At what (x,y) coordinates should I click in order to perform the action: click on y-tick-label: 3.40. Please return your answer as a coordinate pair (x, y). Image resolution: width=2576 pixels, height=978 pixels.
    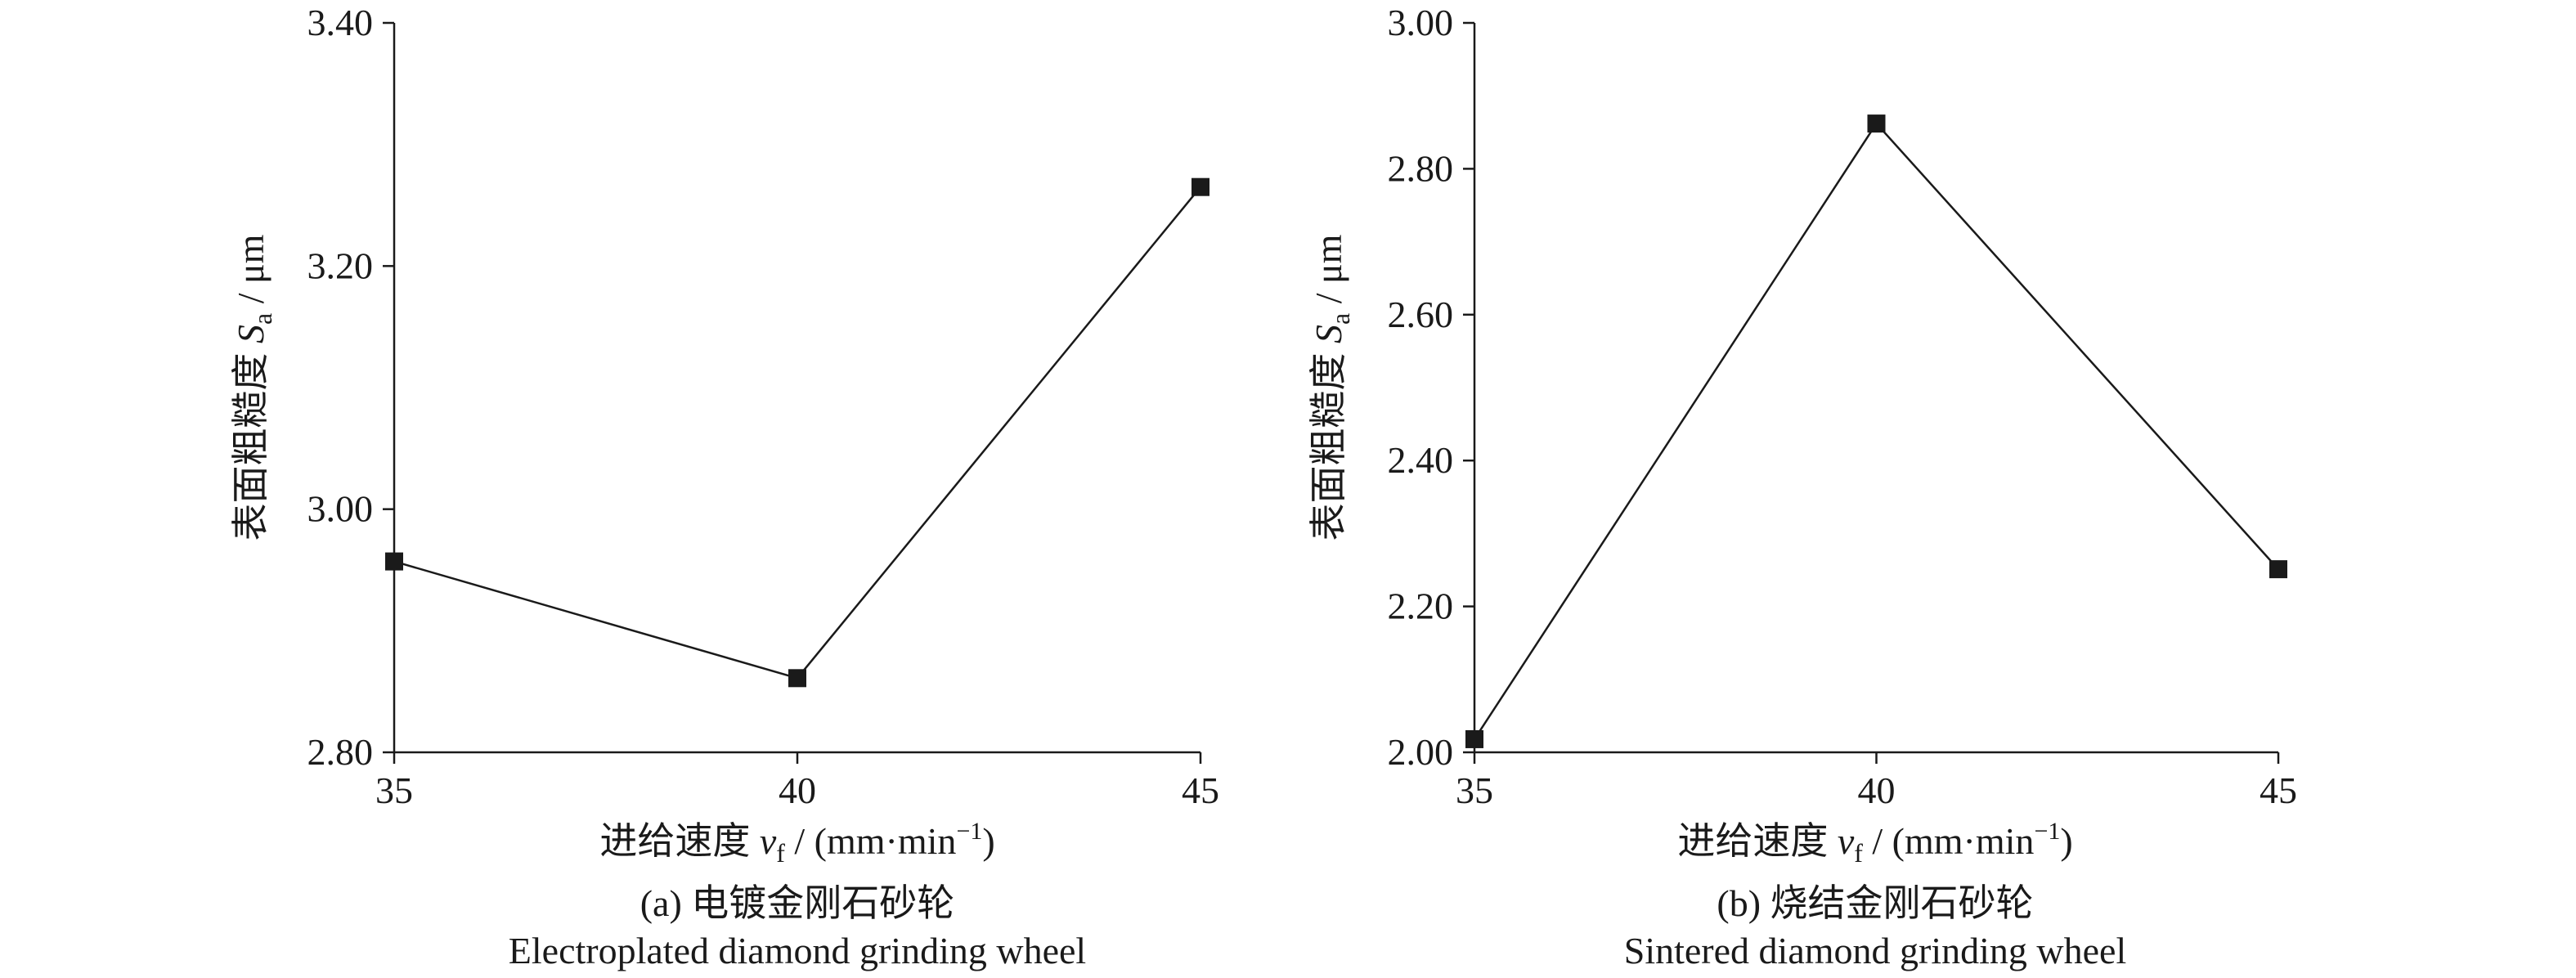
    Looking at the image, I should click on (340, 22).